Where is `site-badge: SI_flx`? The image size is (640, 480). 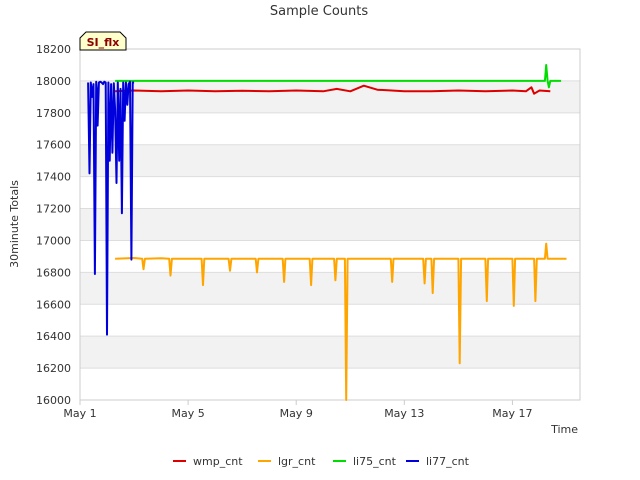 site-badge: SI_flx is located at coordinates (103, 41).